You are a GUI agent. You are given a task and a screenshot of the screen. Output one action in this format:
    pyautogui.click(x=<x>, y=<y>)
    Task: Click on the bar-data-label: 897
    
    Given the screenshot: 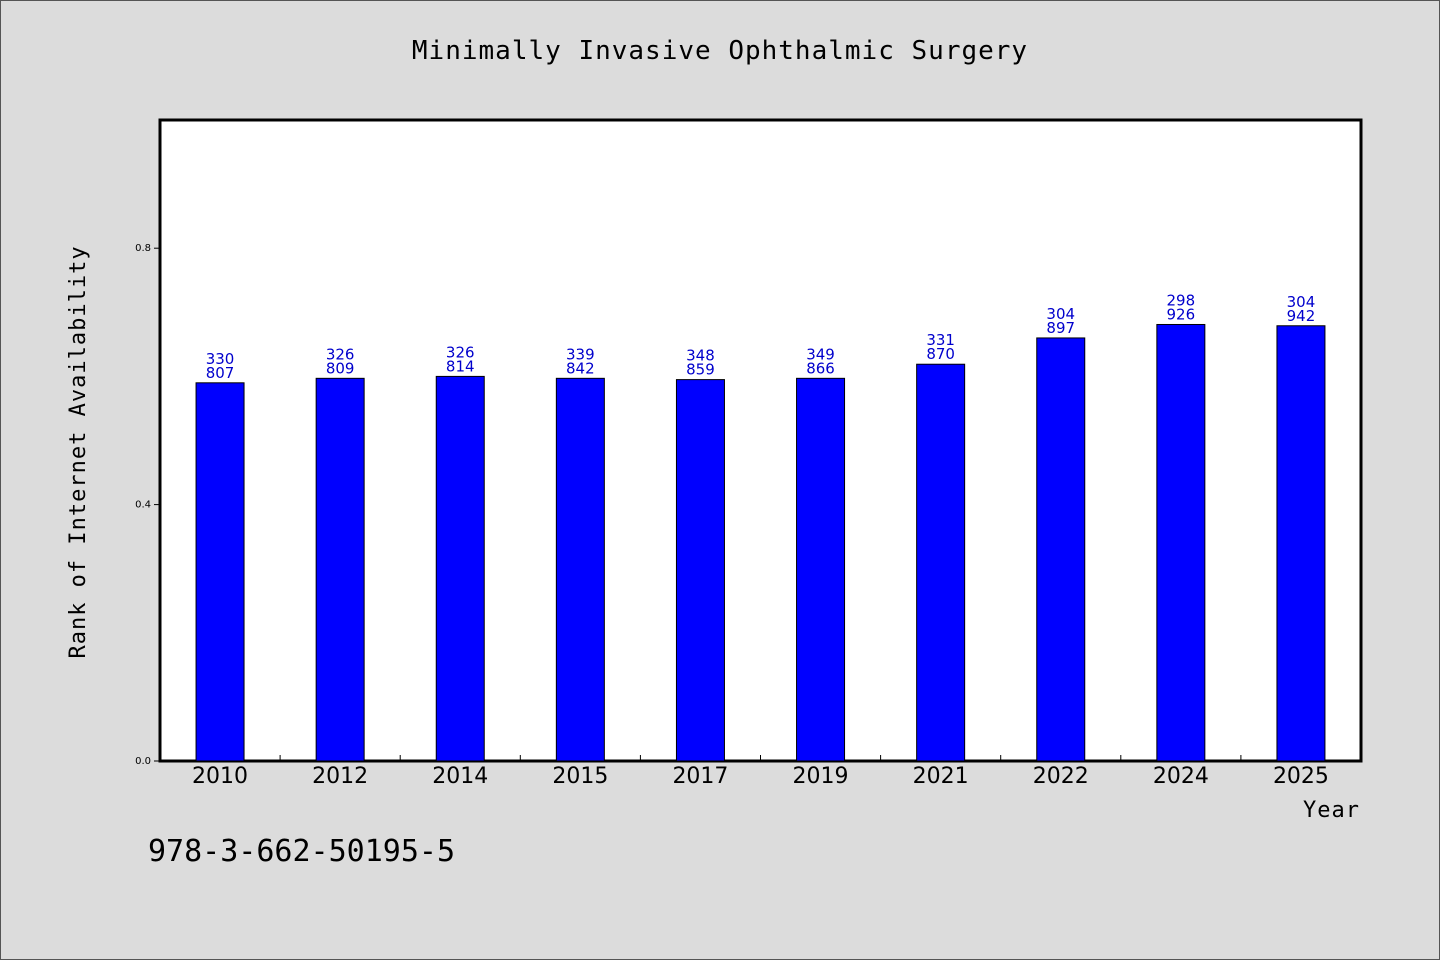 What is the action you would take?
    pyautogui.click(x=1060, y=328)
    